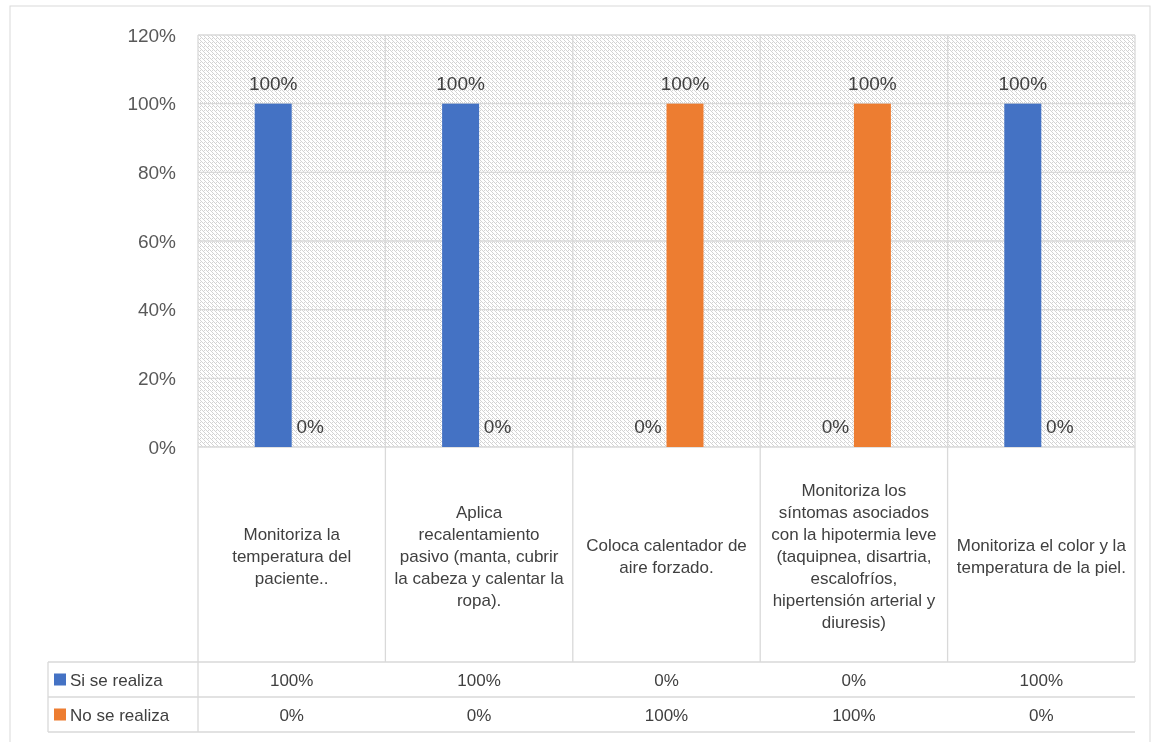  What do you see at coordinates (157, 378) in the screenshot?
I see `y-tick-label: 20%` at bounding box center [157, 378].